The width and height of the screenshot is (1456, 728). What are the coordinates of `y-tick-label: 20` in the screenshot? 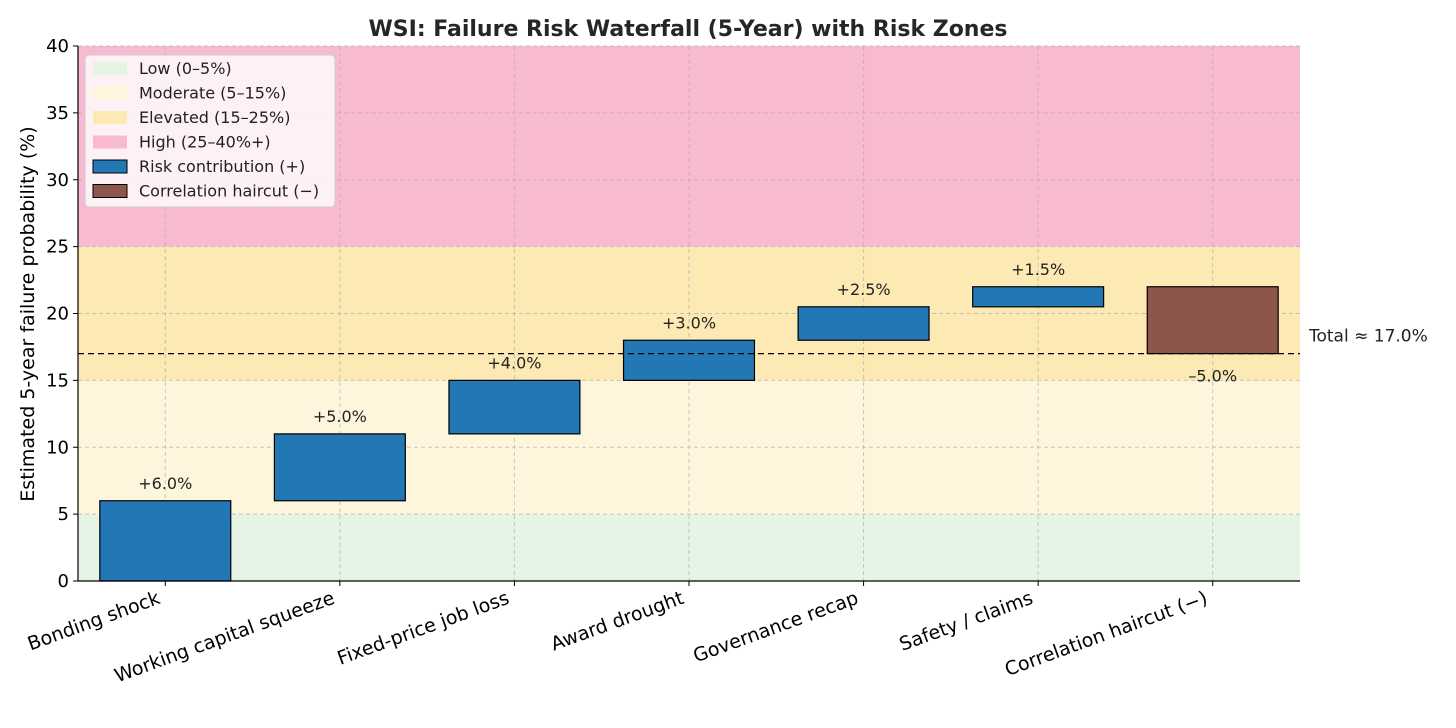 It's located at (57, 314).